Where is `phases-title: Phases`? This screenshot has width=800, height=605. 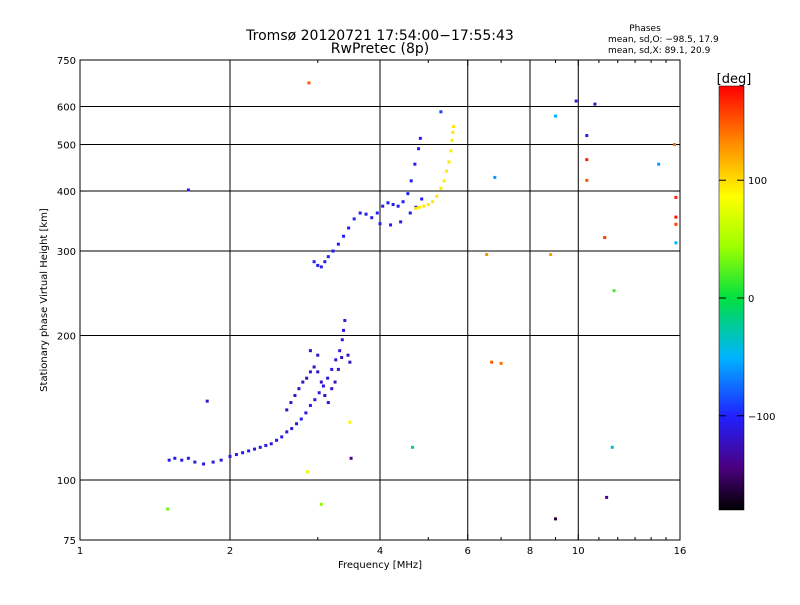 phases-title: Phases is located at coordinates (645, 29).